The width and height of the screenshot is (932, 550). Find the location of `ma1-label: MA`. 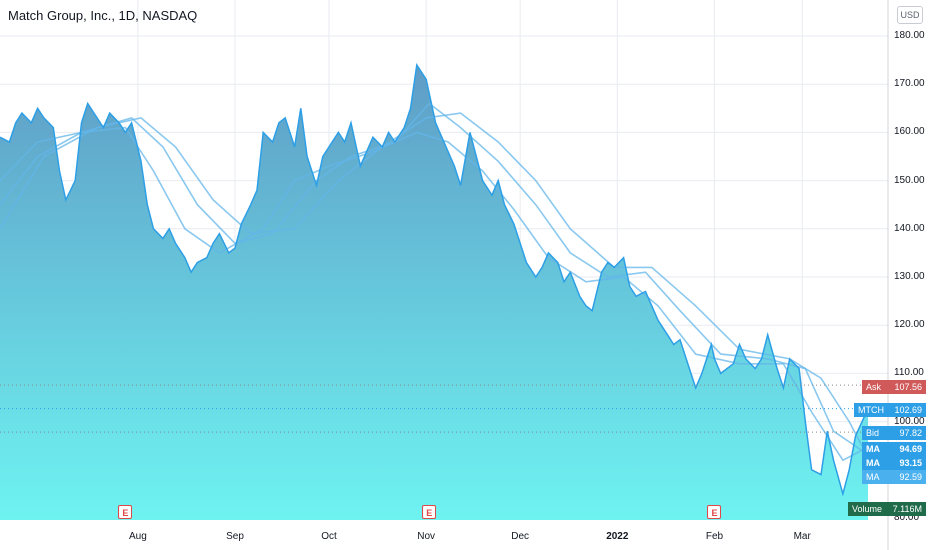

ma1-label: MA is located at coordinates (873, 449).